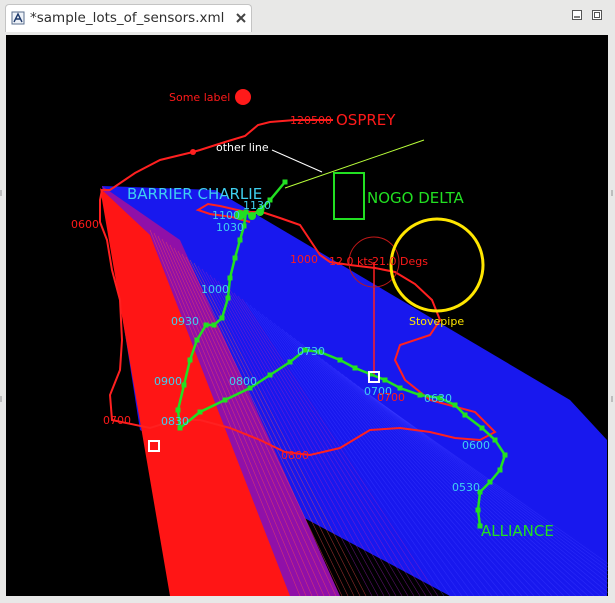 The width and height of the screenshot is (615, 603). Describe the element at coordinates (168, 381) in the screenshot. I see `alliance-time-label: 0900` at that location.